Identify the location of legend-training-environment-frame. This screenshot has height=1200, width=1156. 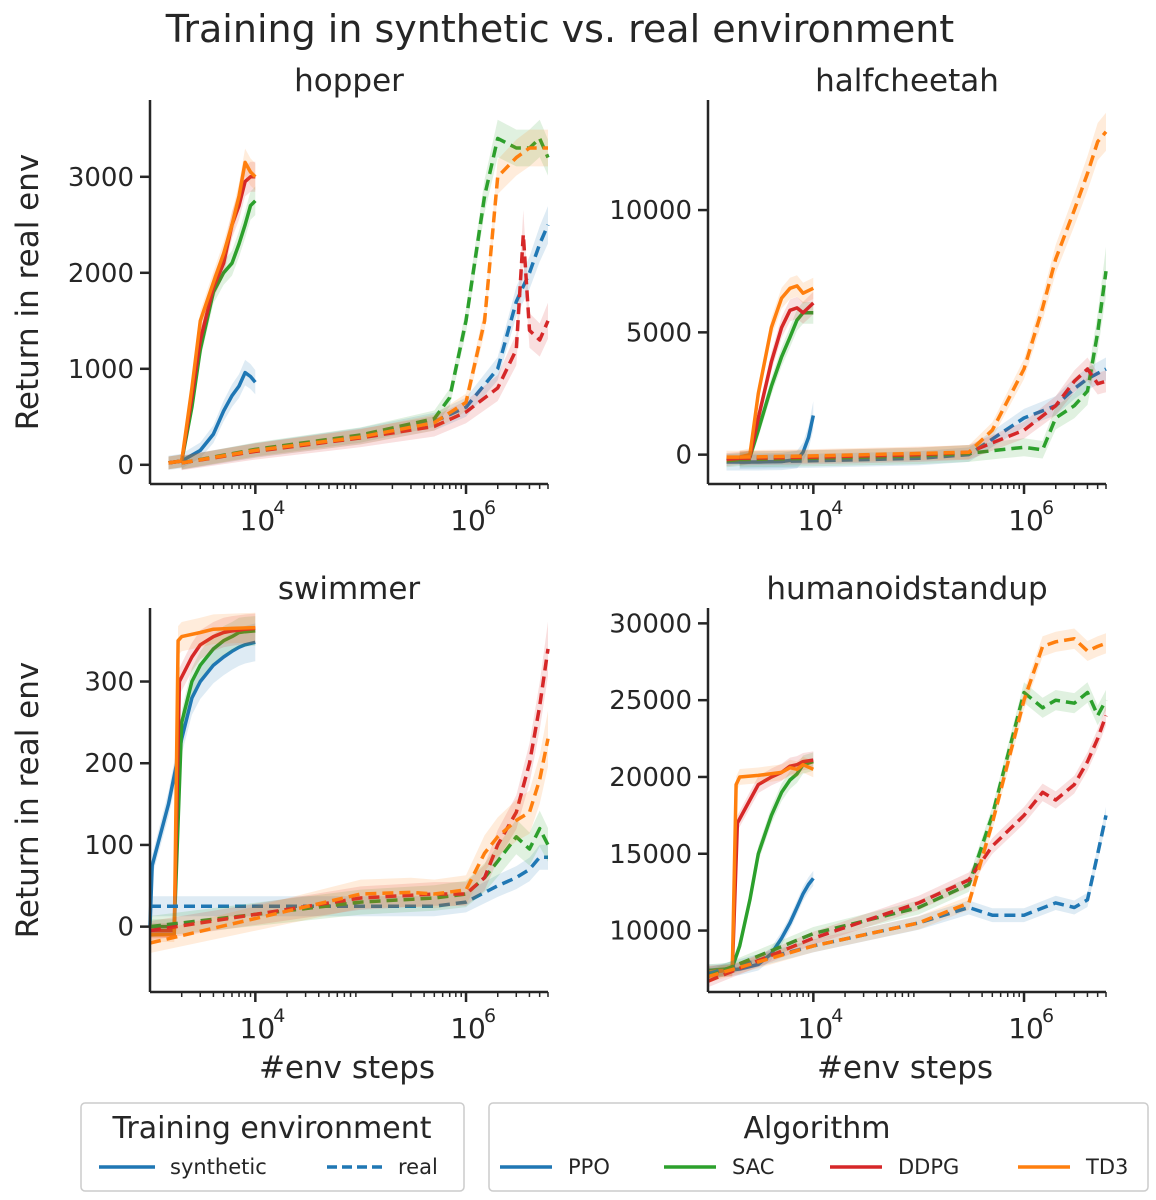
(272, 1147).